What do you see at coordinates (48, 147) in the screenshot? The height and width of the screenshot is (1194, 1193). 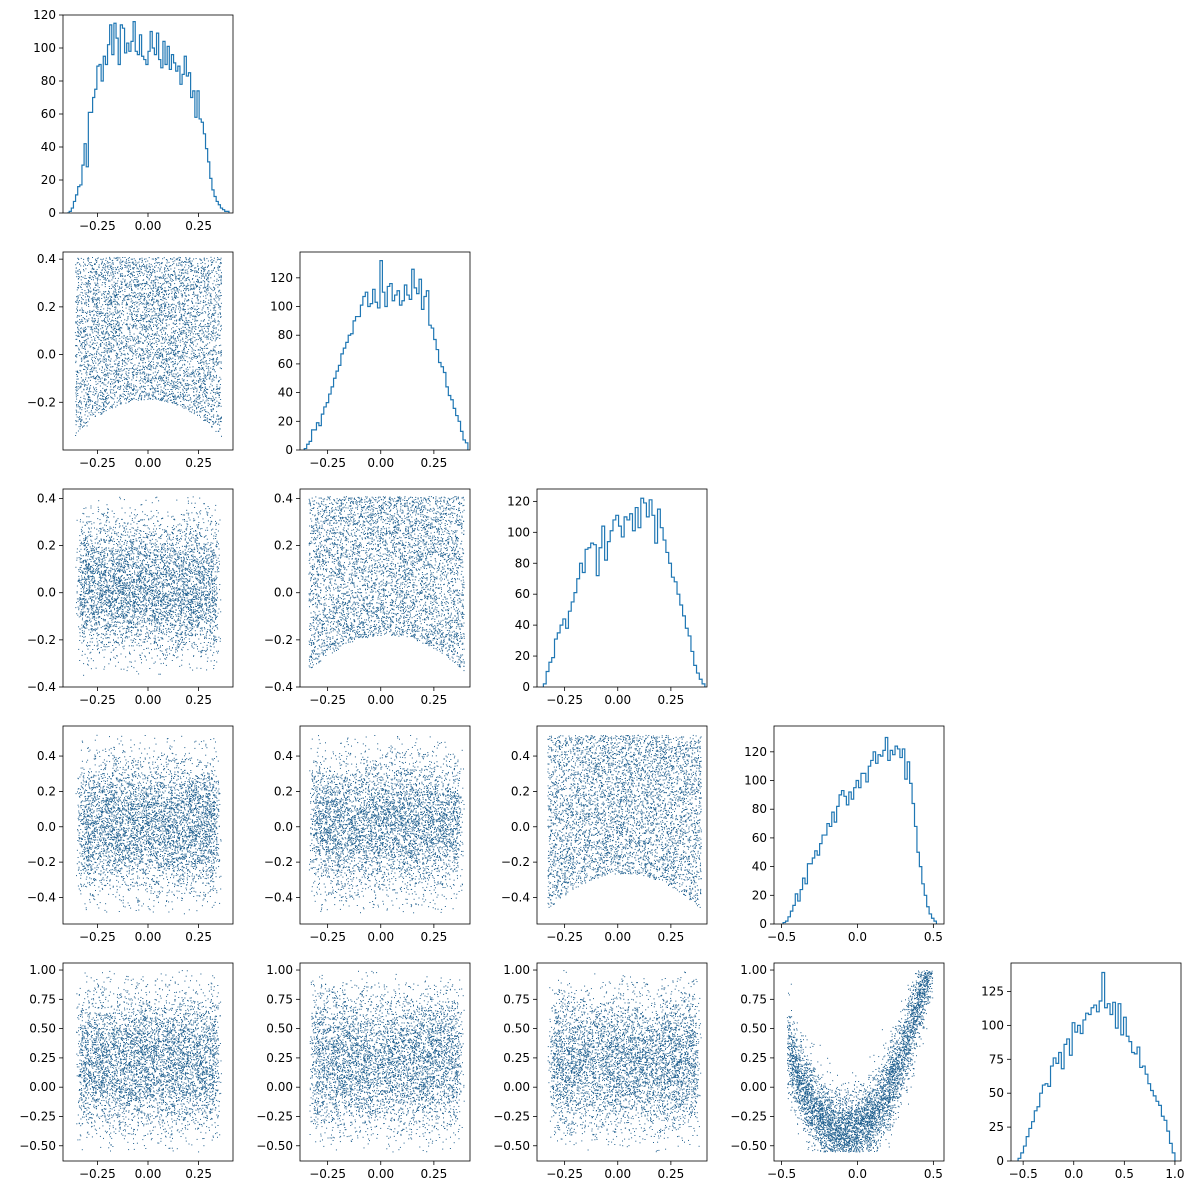 I see `y-tick-label: 40` at bounding box center [48, 147].